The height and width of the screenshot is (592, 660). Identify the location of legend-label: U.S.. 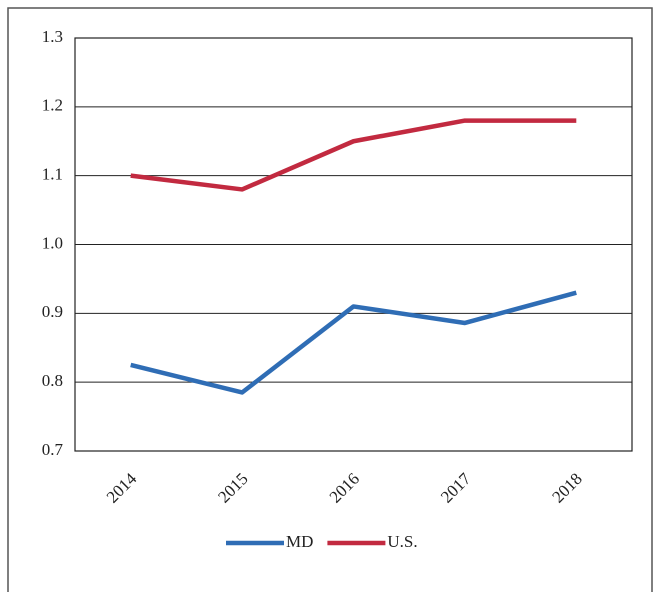
(402, 541).